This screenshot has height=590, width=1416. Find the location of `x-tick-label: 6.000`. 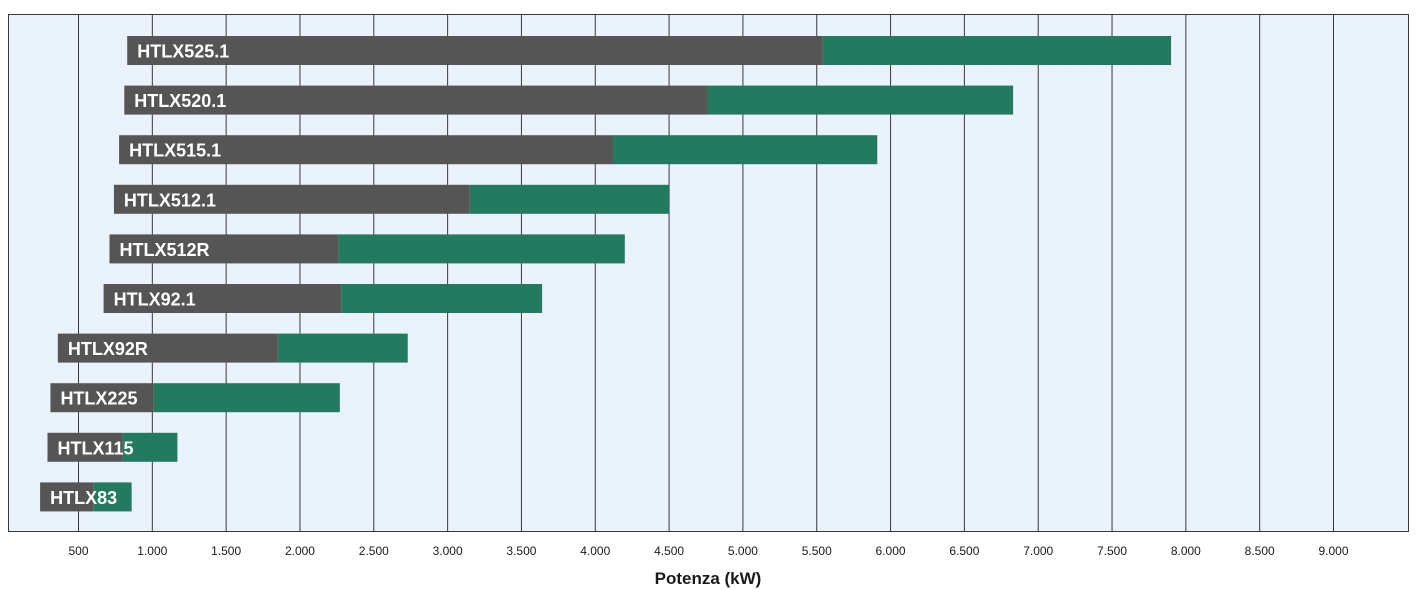

x-tick-label: 6.000 is located at coordinates (891, 551).